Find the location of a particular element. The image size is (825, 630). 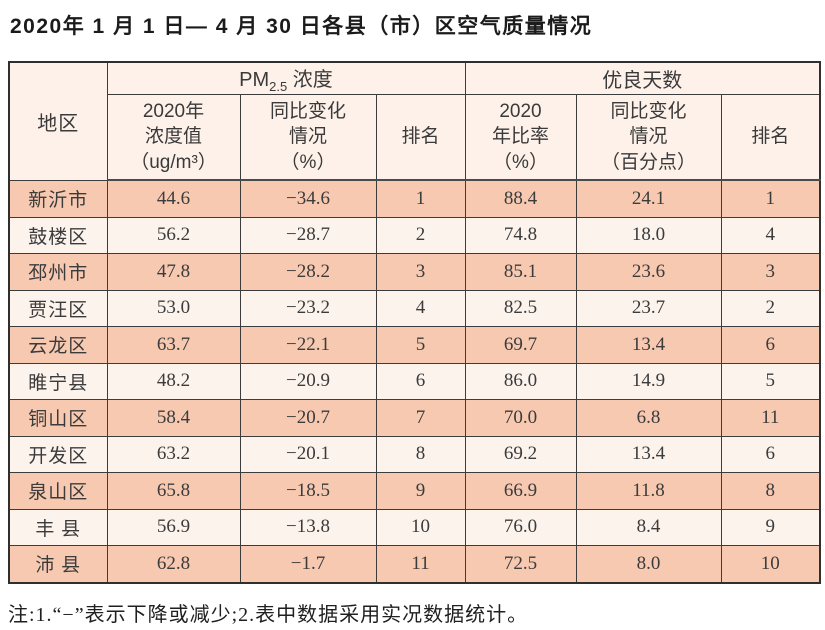

cell-gd-ratio: 70.0 is located at coordinates (520, 418).